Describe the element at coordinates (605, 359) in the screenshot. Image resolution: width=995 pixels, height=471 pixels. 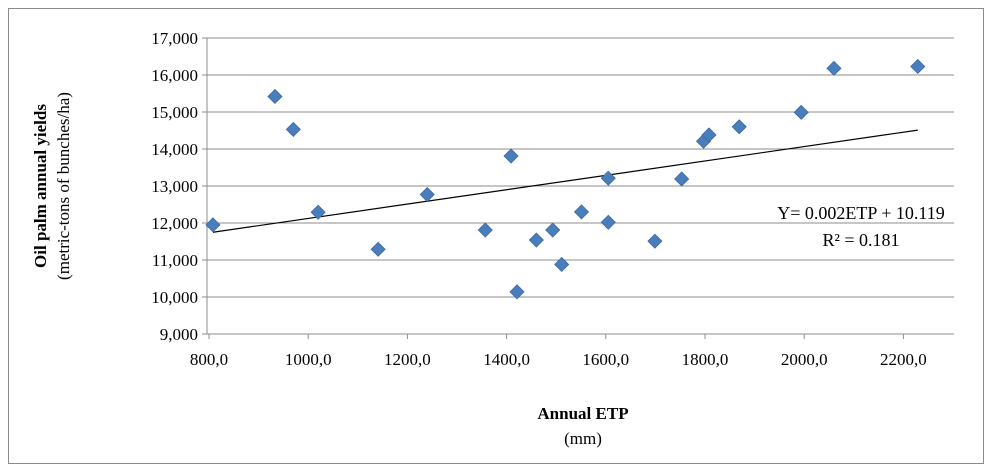
I see `x-tick-label: 1600,0` at that location.